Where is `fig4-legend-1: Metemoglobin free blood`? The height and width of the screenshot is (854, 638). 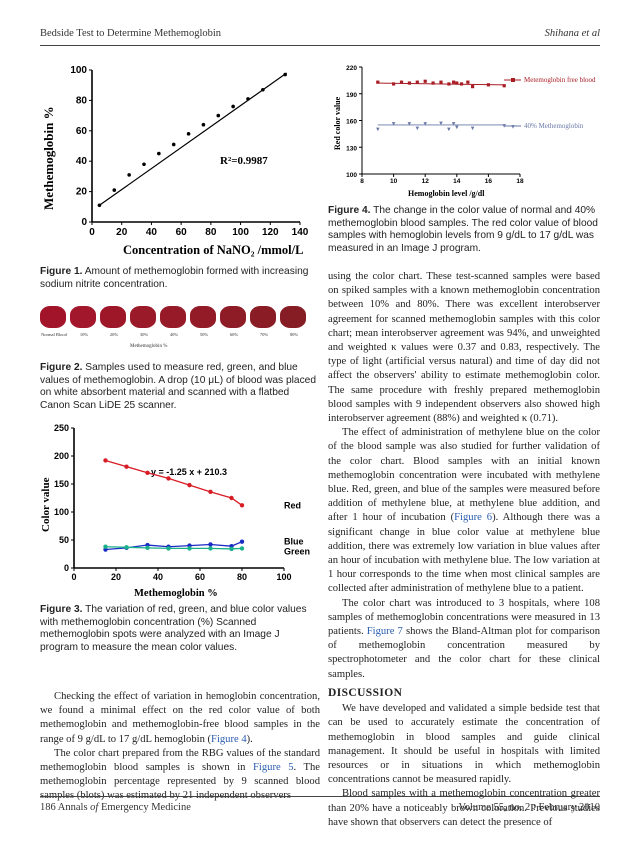 fig4-legend-1: Metemoglobin free blood is located at coordinates (560, 80).